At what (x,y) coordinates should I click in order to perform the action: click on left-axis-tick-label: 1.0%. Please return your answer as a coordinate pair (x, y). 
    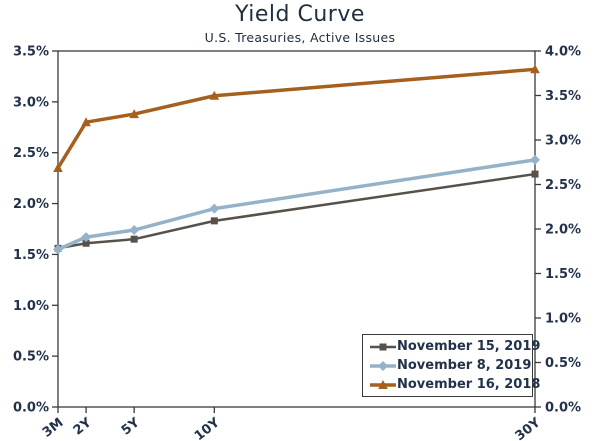
    Looking at the image, I should click on (31, 306).